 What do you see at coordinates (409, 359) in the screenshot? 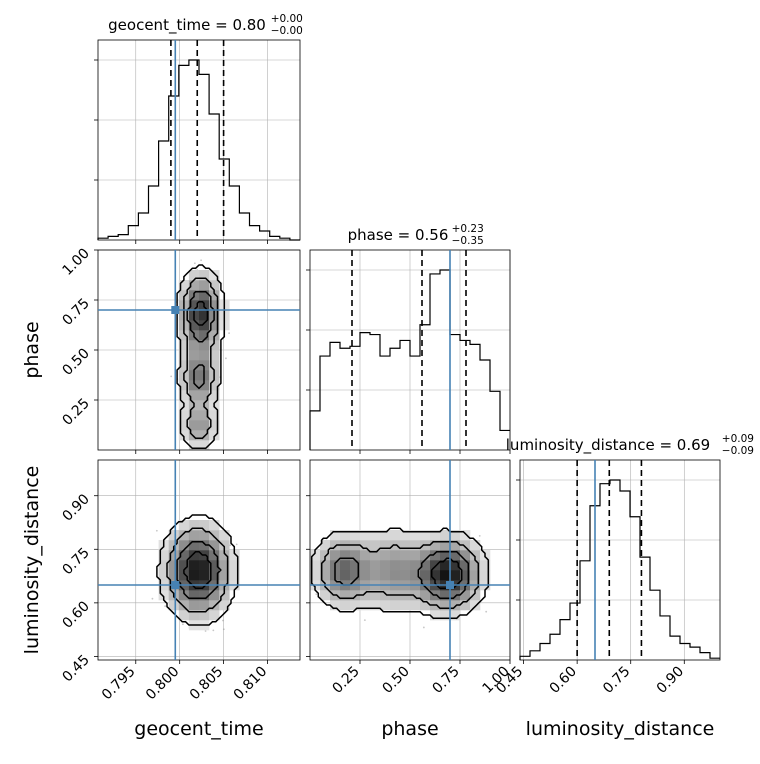
I see `histogram-phase` at bounding box center [409, 359].